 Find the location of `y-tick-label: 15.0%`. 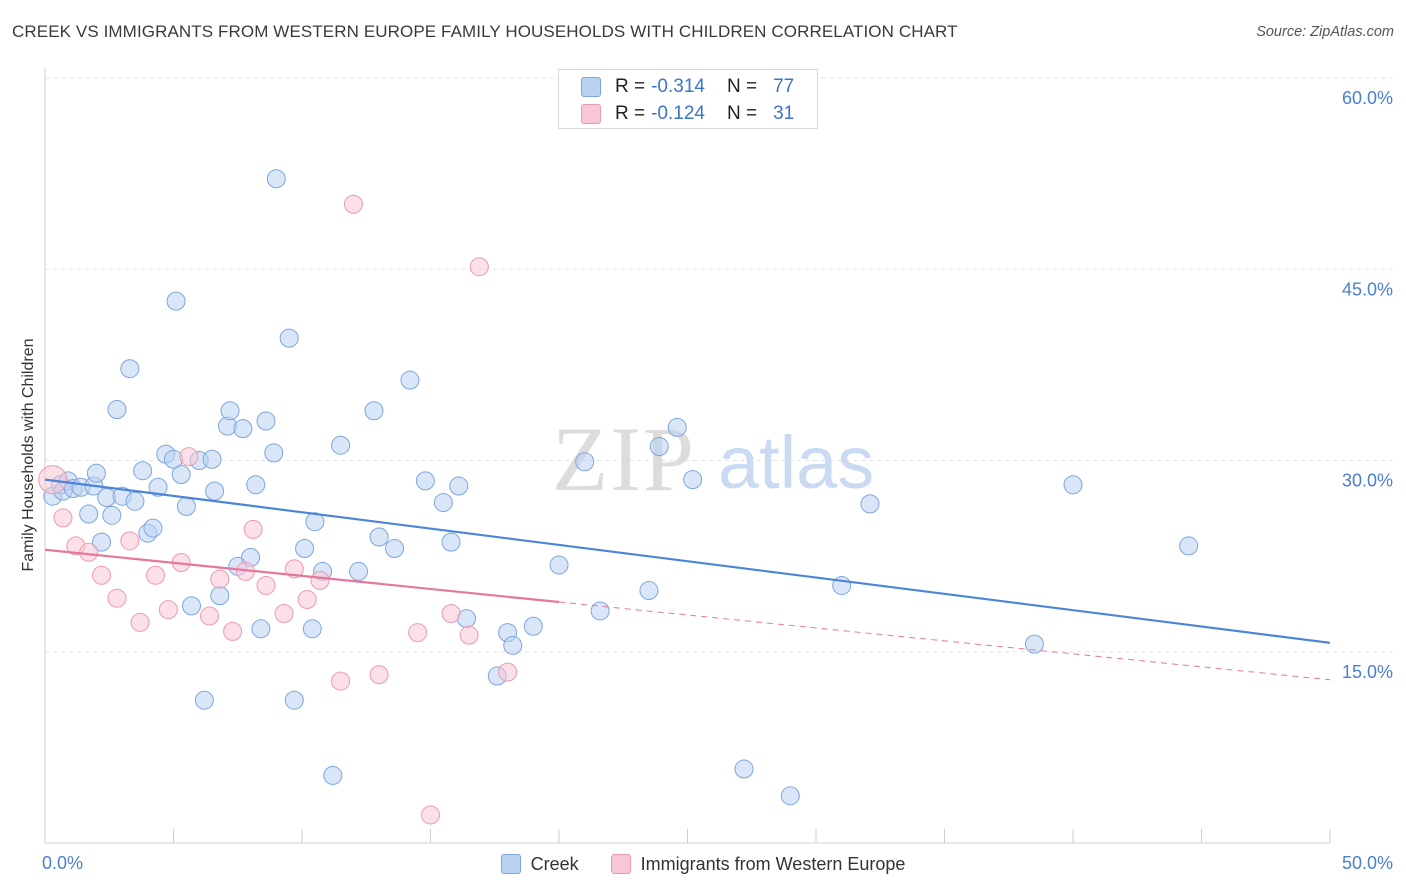

y-tick-label: 15.0% is located at coordinates (1367, 672).